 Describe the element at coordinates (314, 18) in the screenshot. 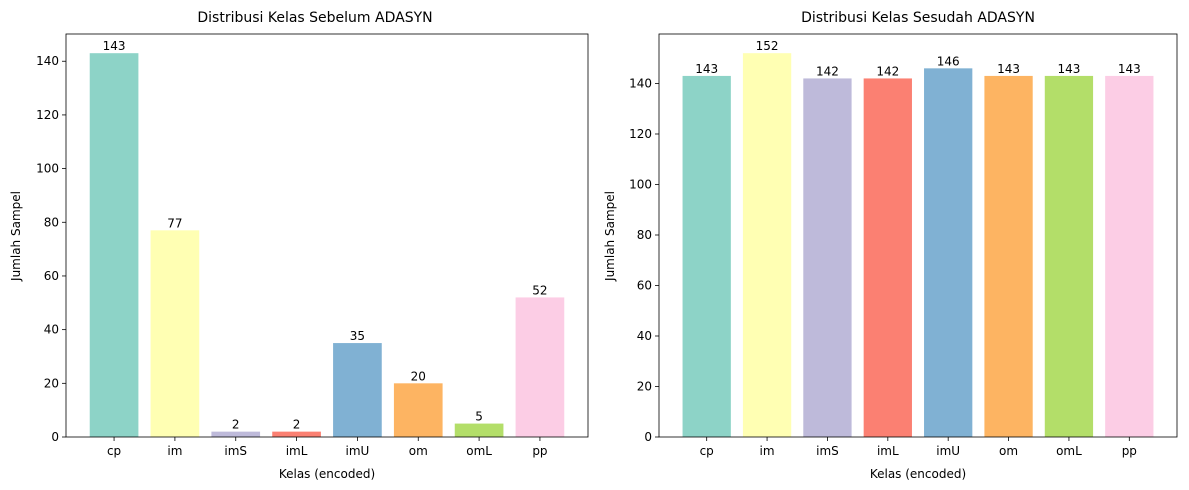

I see `chart-title: Distribusi Kelas Sebelum ADASYN` at that location.